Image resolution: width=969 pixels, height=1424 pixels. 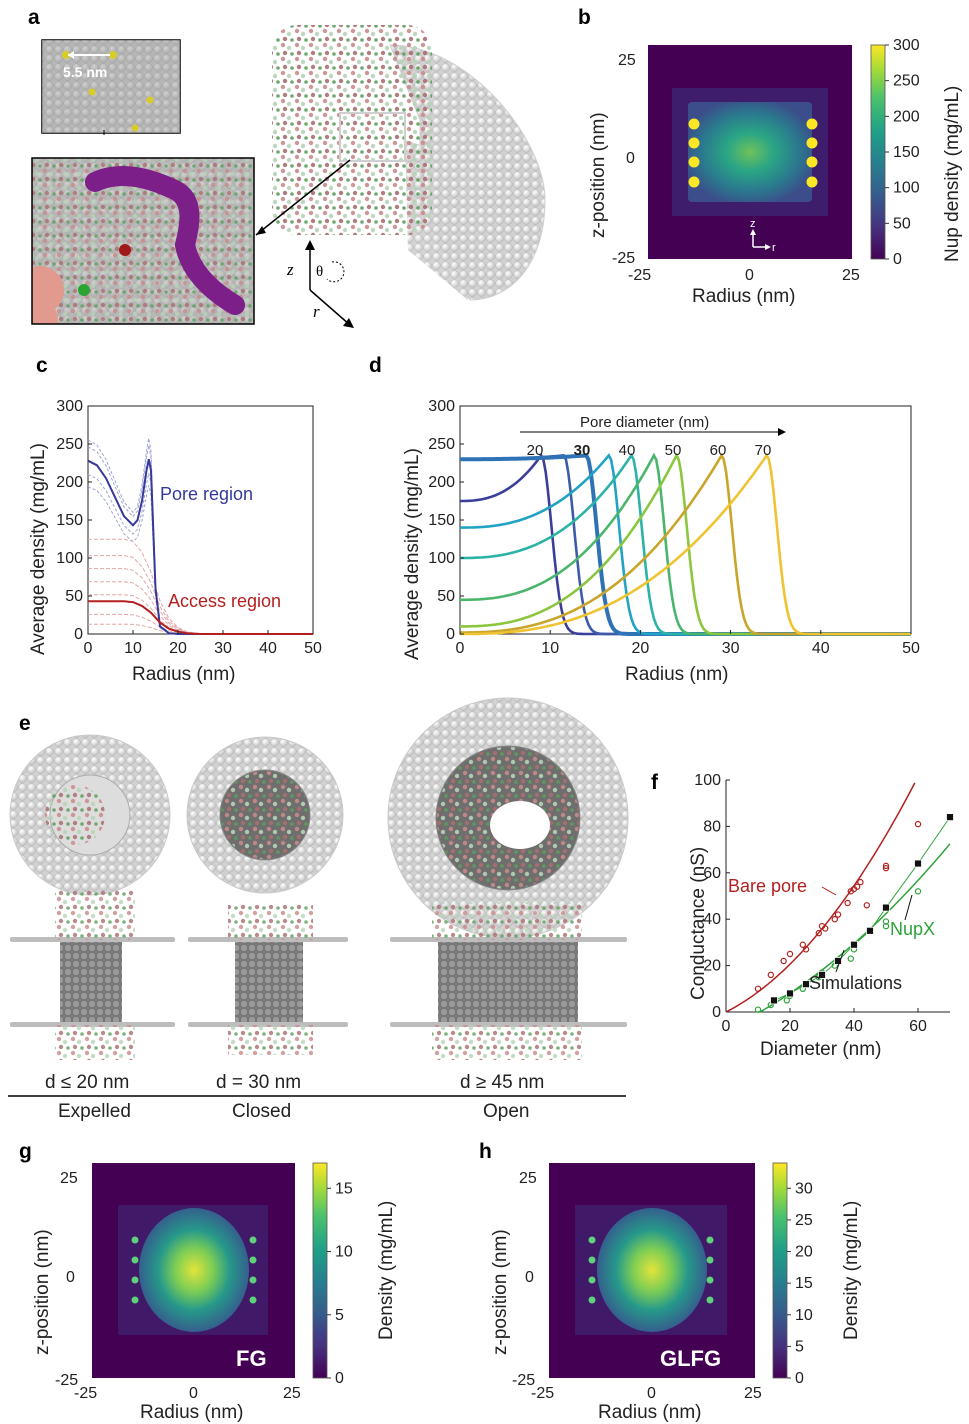 What do you see at coordinates (627, 450) in the screenshot?
I see `d-diameter-label: 40` at bounding box center [627, 450].